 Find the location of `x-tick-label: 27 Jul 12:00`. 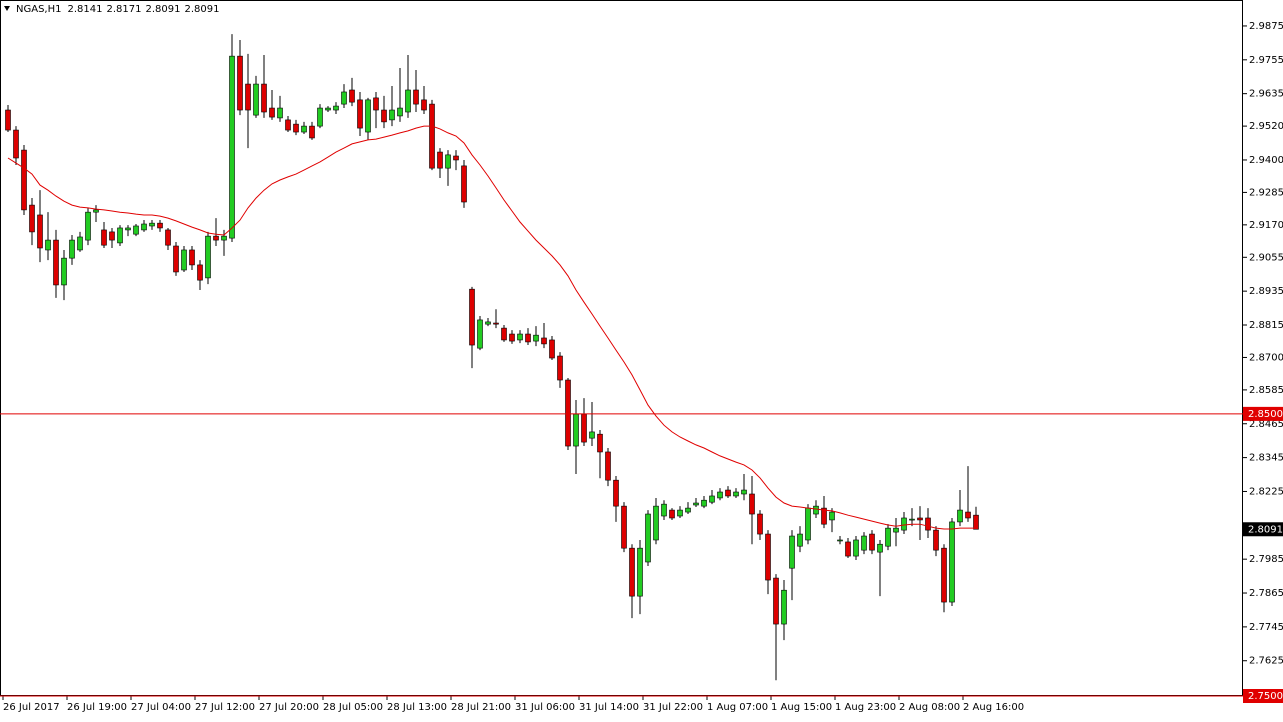

x-tick-label: 27 Jul 12:00 is located at coordinates (225, 707).